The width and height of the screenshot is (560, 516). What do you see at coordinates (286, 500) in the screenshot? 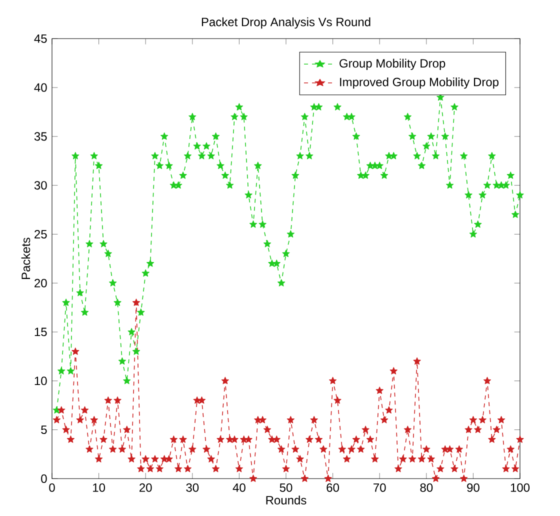
I see `x-axis-title: Rounds` at bounding box center [286, 500].